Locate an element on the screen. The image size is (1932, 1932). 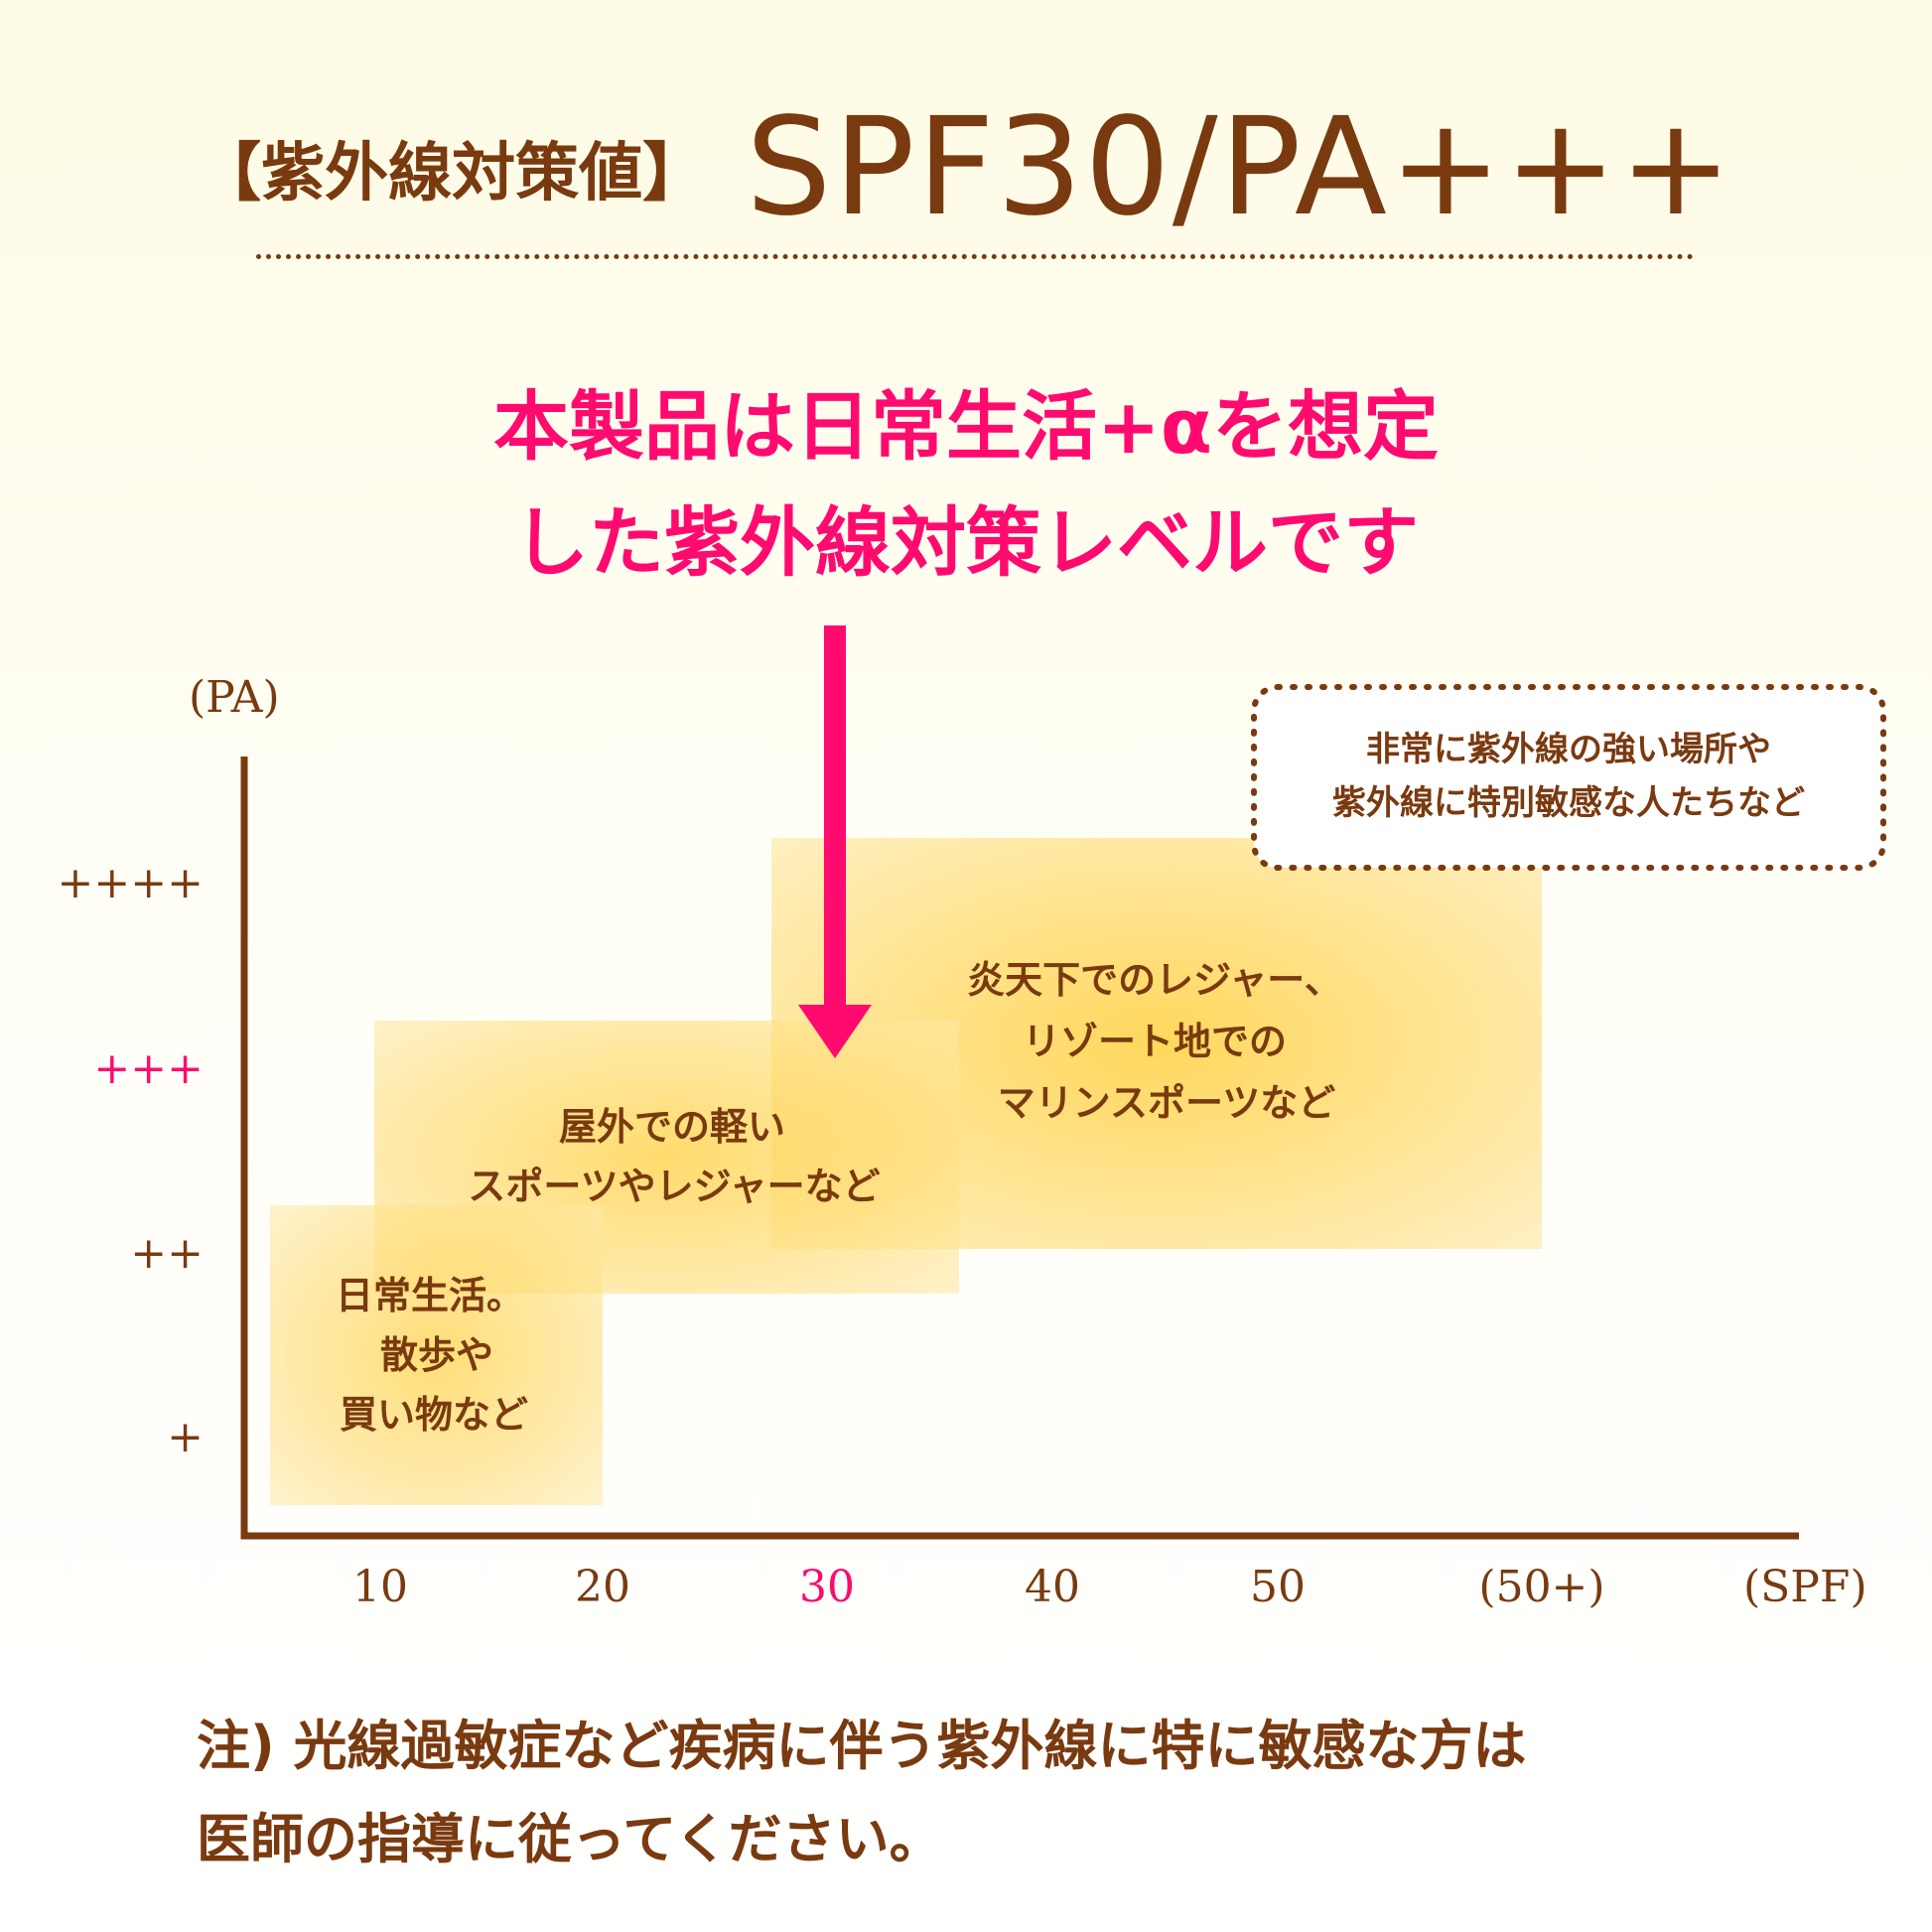
footnote-line-1: 注) 光線過敏症など疾病に伴う紫外線に特に敏感な方は is located at coordinates (862, 1746).